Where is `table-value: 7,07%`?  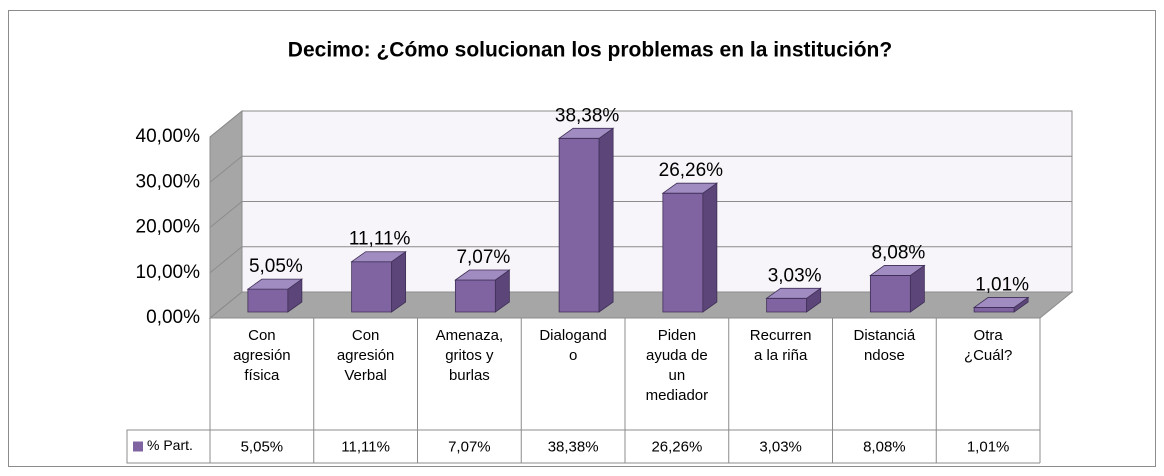
table-value: 7,07% is located at coordinates (469, 446).